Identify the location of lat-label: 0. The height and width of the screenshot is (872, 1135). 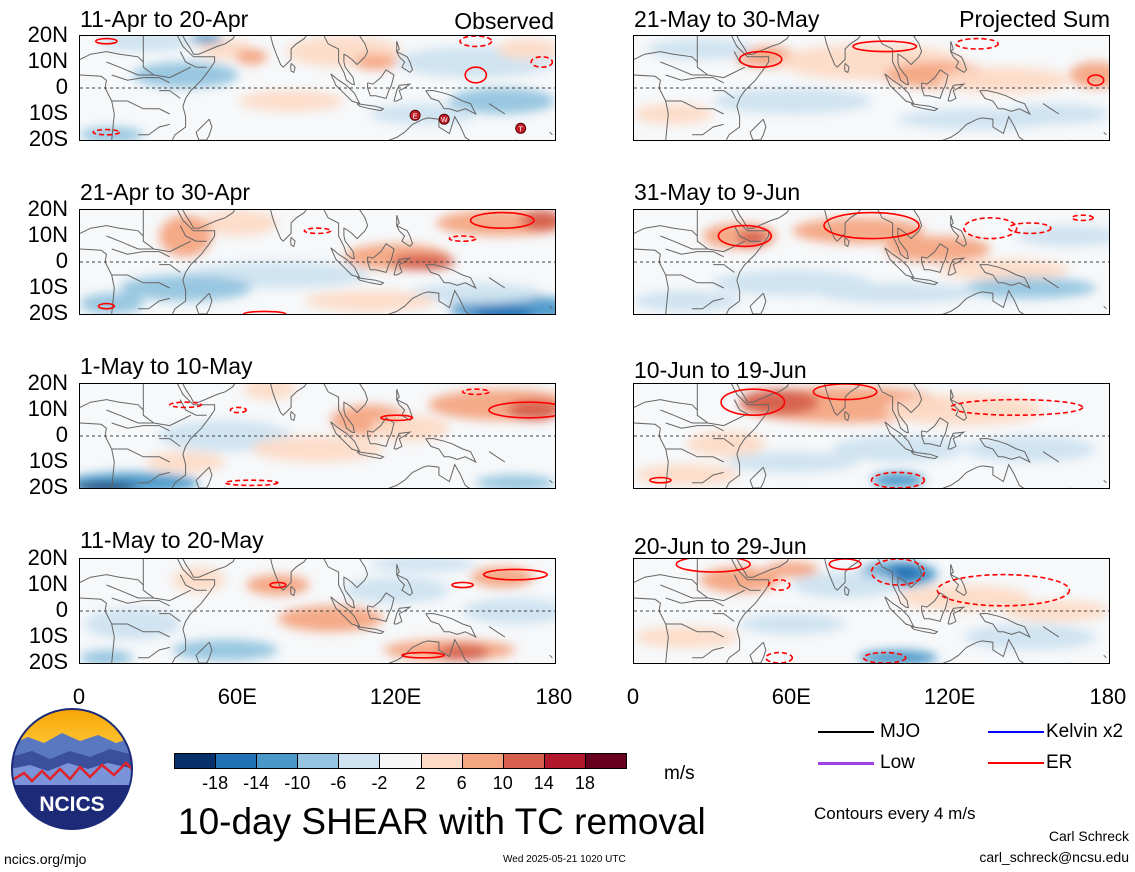
(61, 260).